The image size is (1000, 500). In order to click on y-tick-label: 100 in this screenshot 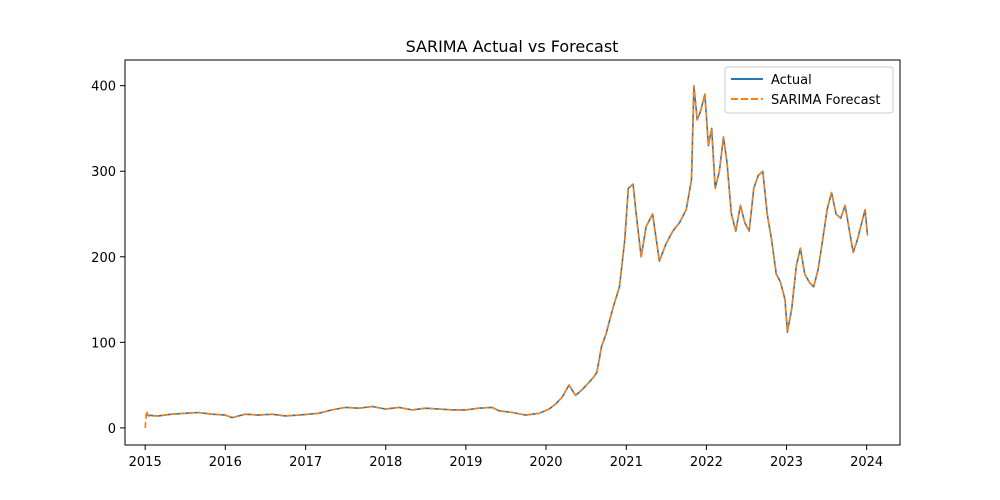, I will do `click(103, 343)`.